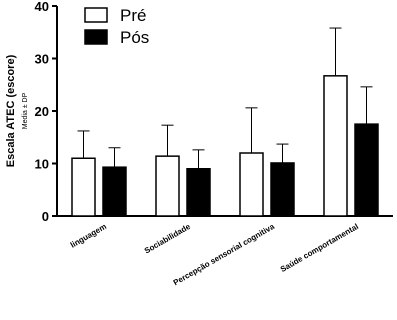 The height and width of the screenshot is (320, 397). Describe the element at coordinates (42, 59) in the screenshot. I see `y-tick-label: 30` at that location.